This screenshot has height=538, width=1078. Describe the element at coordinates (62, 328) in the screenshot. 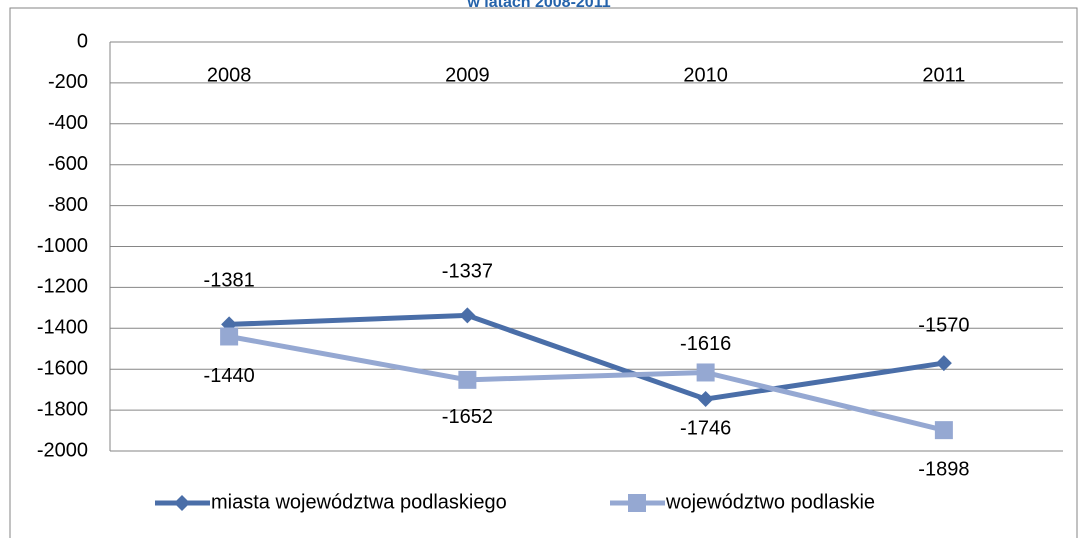

I see `y-tick-label: -1400` at that location.